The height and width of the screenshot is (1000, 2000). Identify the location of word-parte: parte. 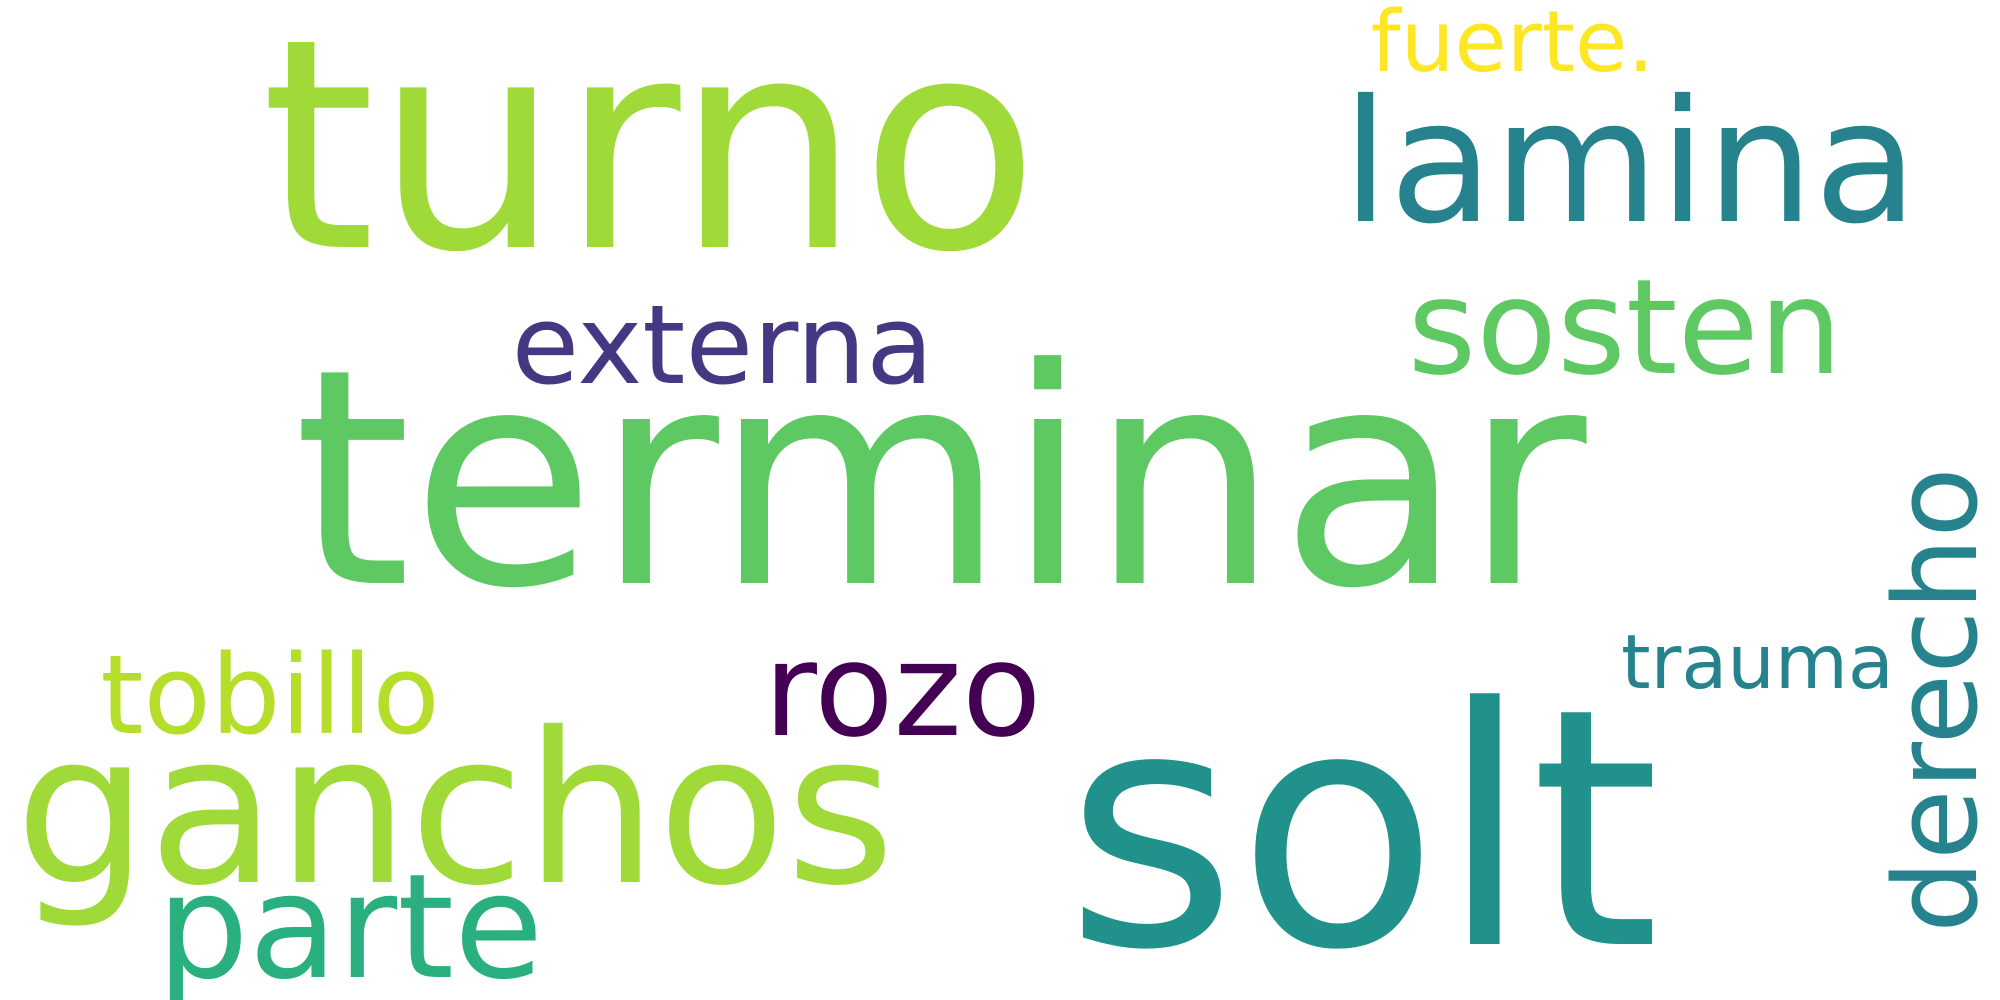
(350, 921).